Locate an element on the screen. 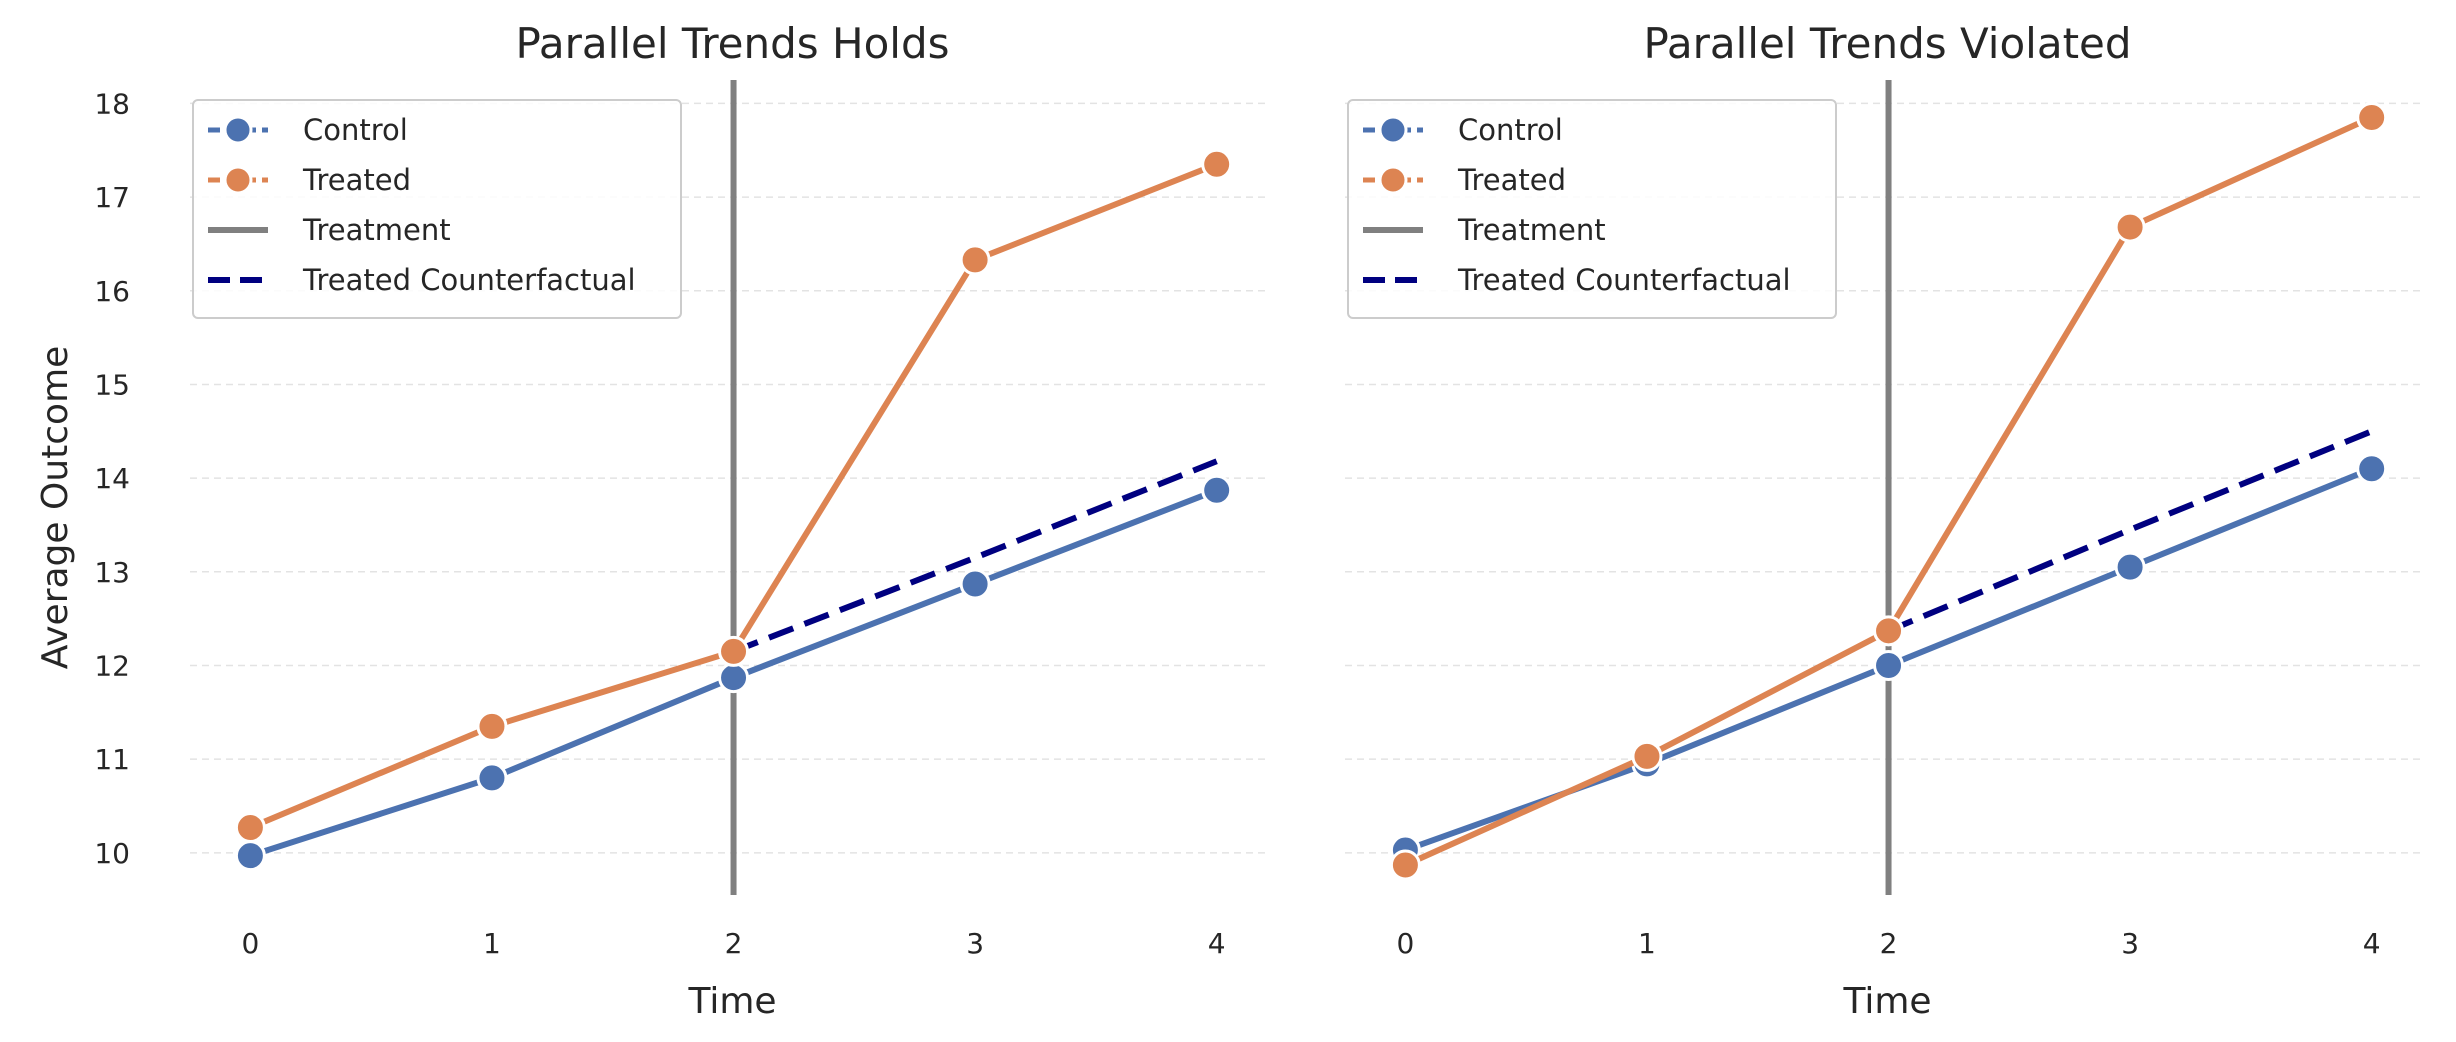 The height and width of the screenshot is (1042, 2456). y-tick-label: 14 is located at coordinates (112, 478).